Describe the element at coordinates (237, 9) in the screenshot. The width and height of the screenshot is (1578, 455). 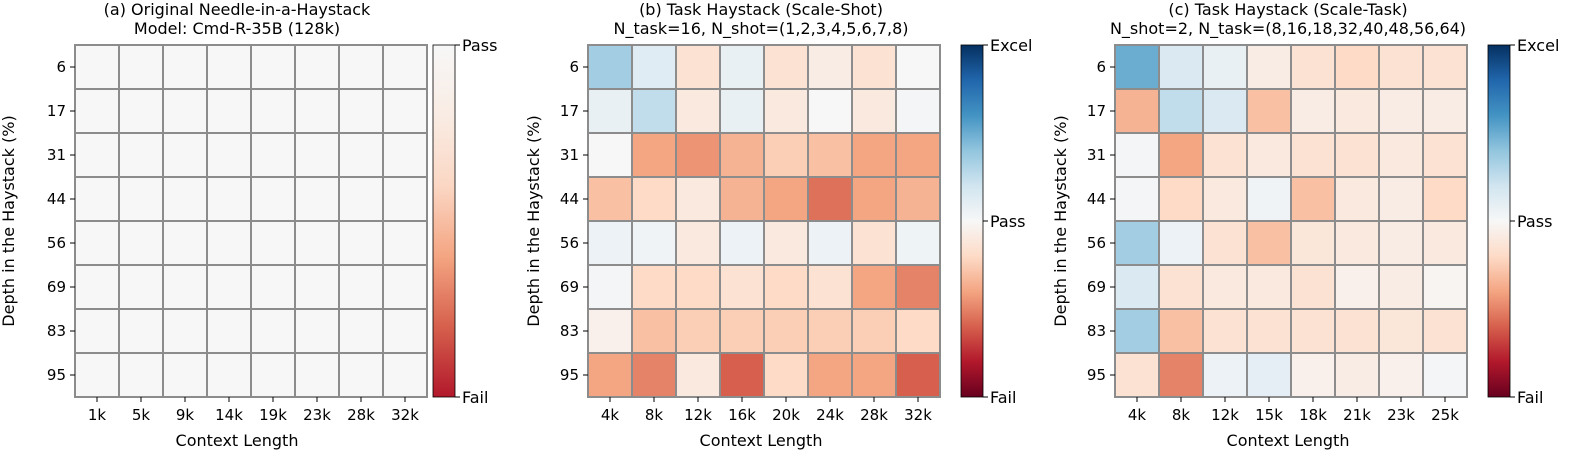
I see `panel-a-title-line1: (a) Original Needle-in-a-Haystack` at that location.